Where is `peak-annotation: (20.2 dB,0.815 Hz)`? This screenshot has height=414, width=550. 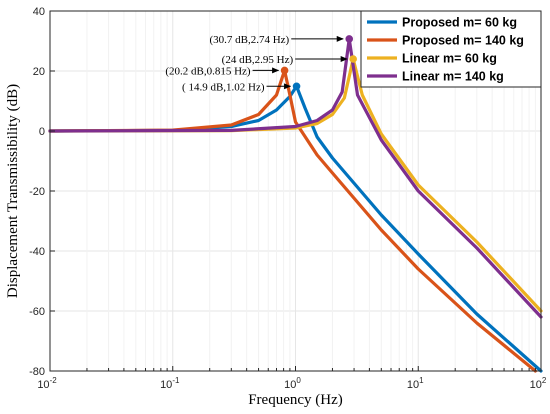
peak-annotation: (20.2 dB,0.815 Hz) is located at coordinates (208, 71).